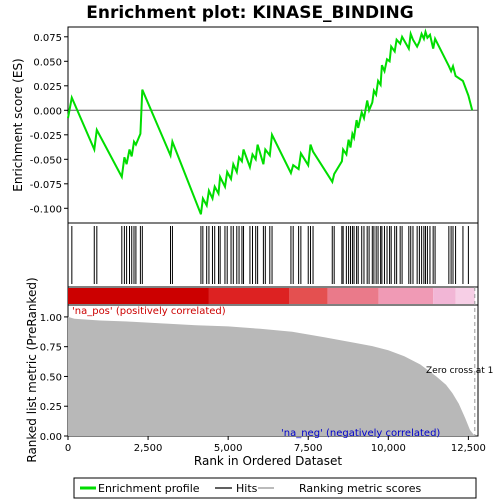 This screenshot has height=500, width=500. What do you see at coordinates (46, 209) in the screenshot?
I see `es-y-tick-label: -0.100` at bounding box center [46, 209].